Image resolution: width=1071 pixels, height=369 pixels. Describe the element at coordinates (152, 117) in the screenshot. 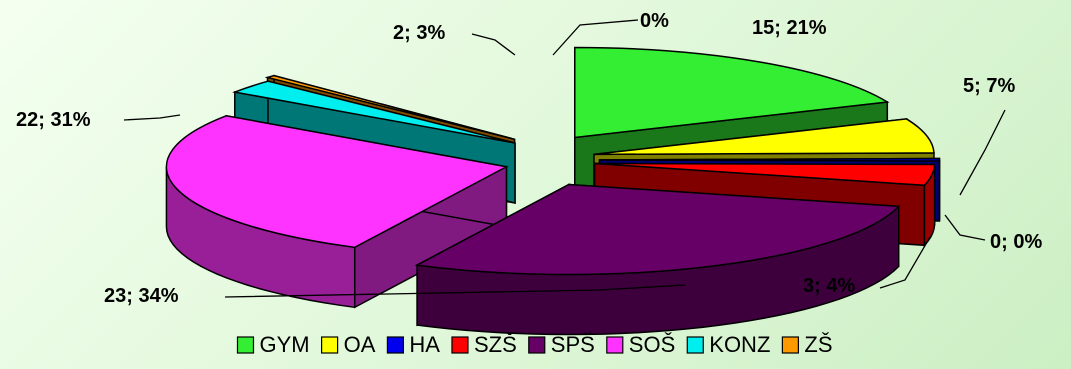

I see `leader-line-sos` at that location.